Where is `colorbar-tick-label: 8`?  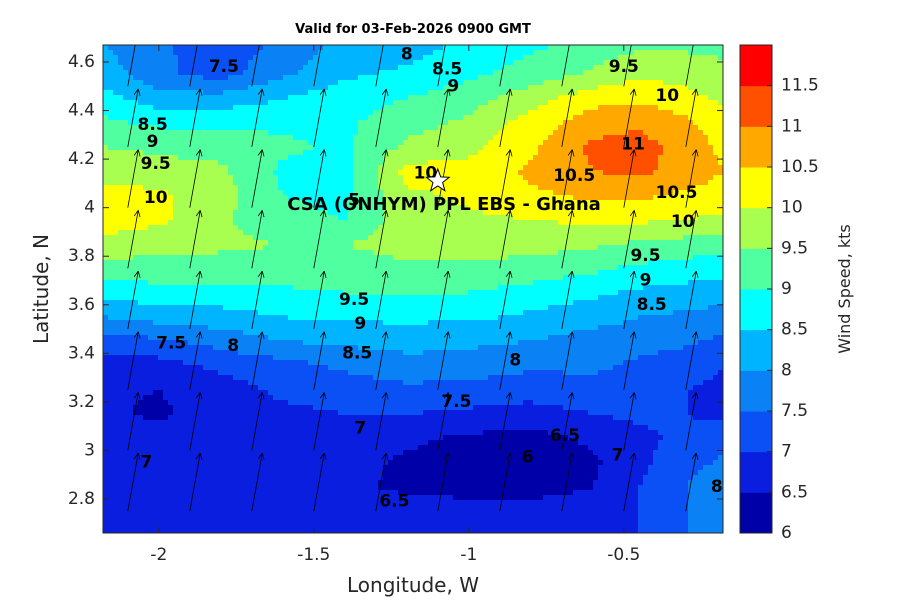
colorbar-tick-label: 8 is located at coordinates (786, 370).